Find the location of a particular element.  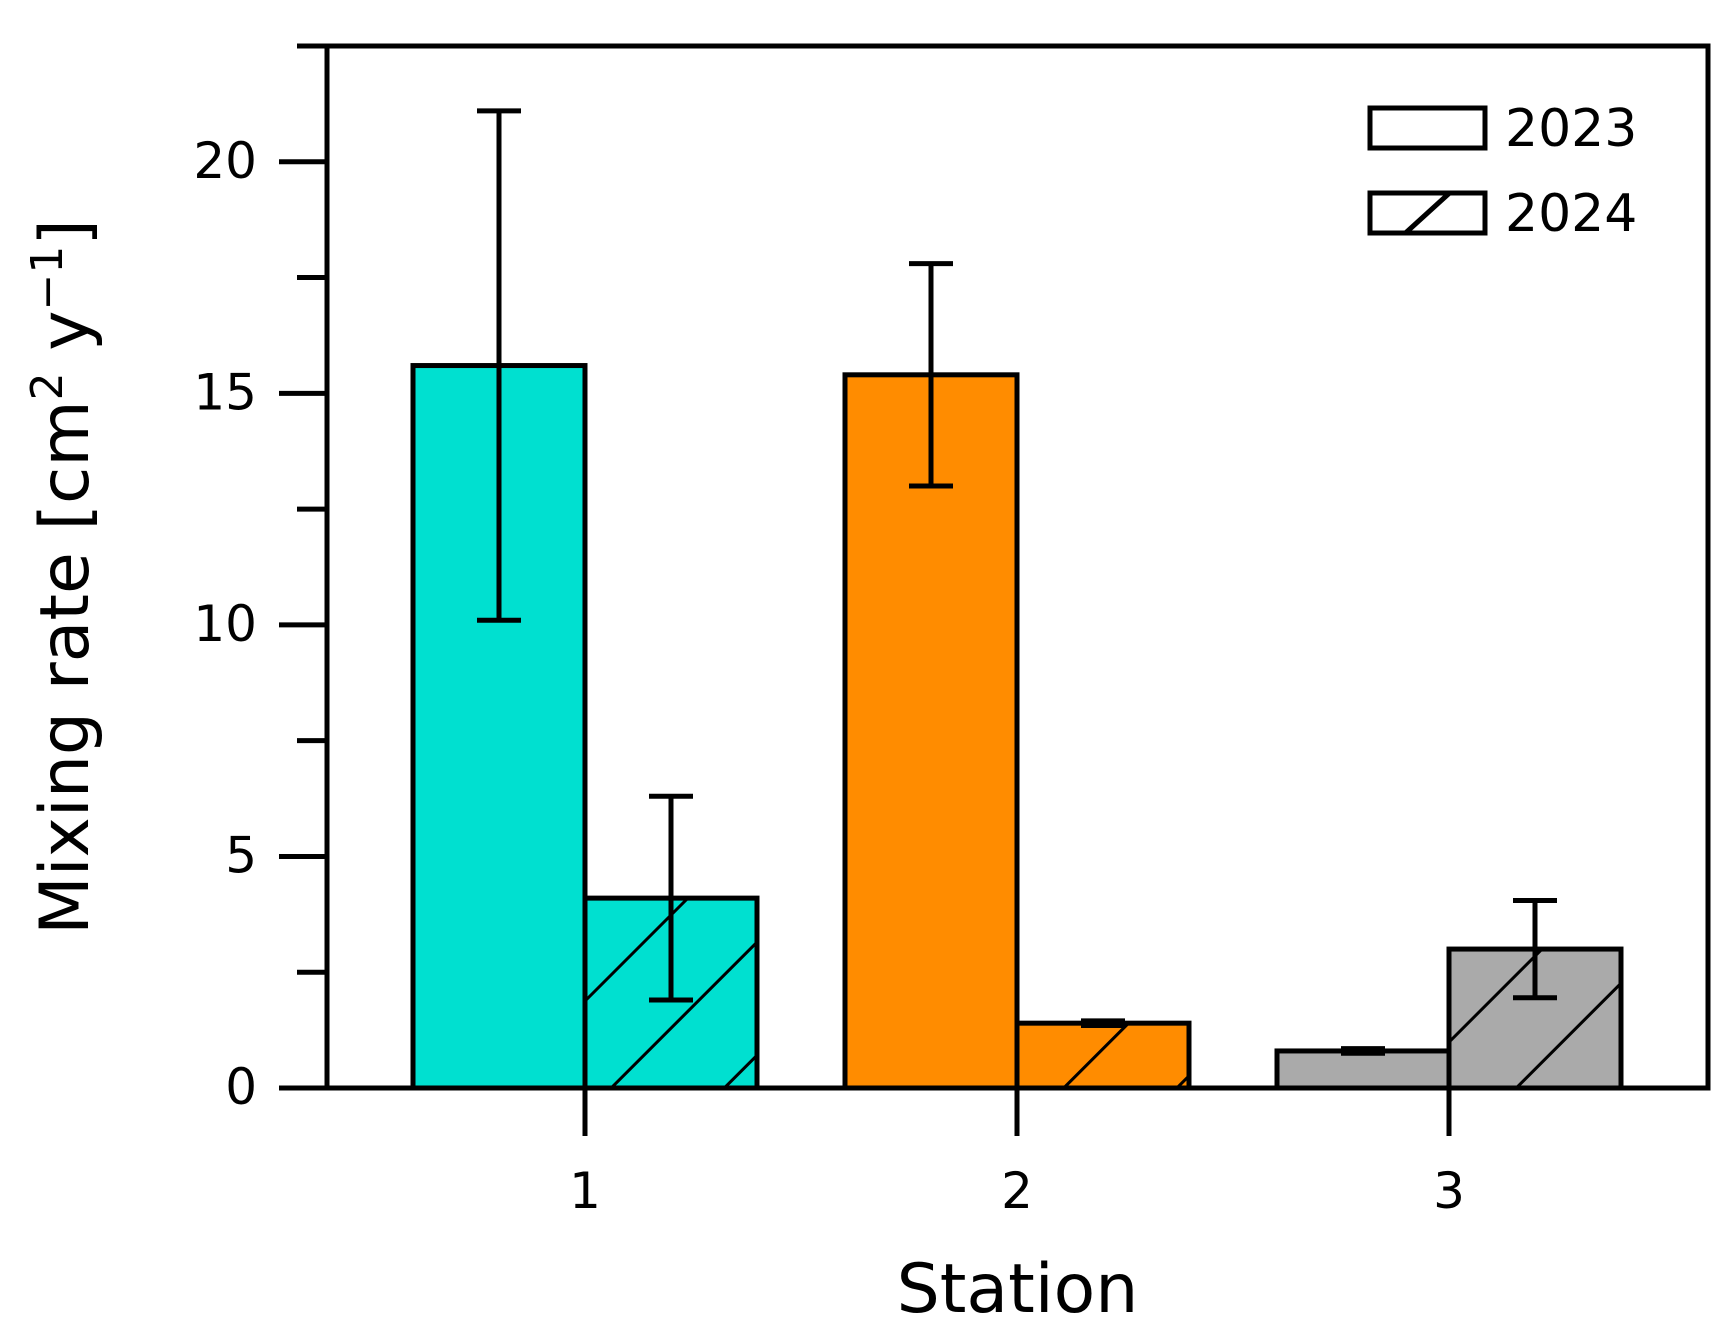

bar-station-3-2023 is located at coordinates (1363, 1069).